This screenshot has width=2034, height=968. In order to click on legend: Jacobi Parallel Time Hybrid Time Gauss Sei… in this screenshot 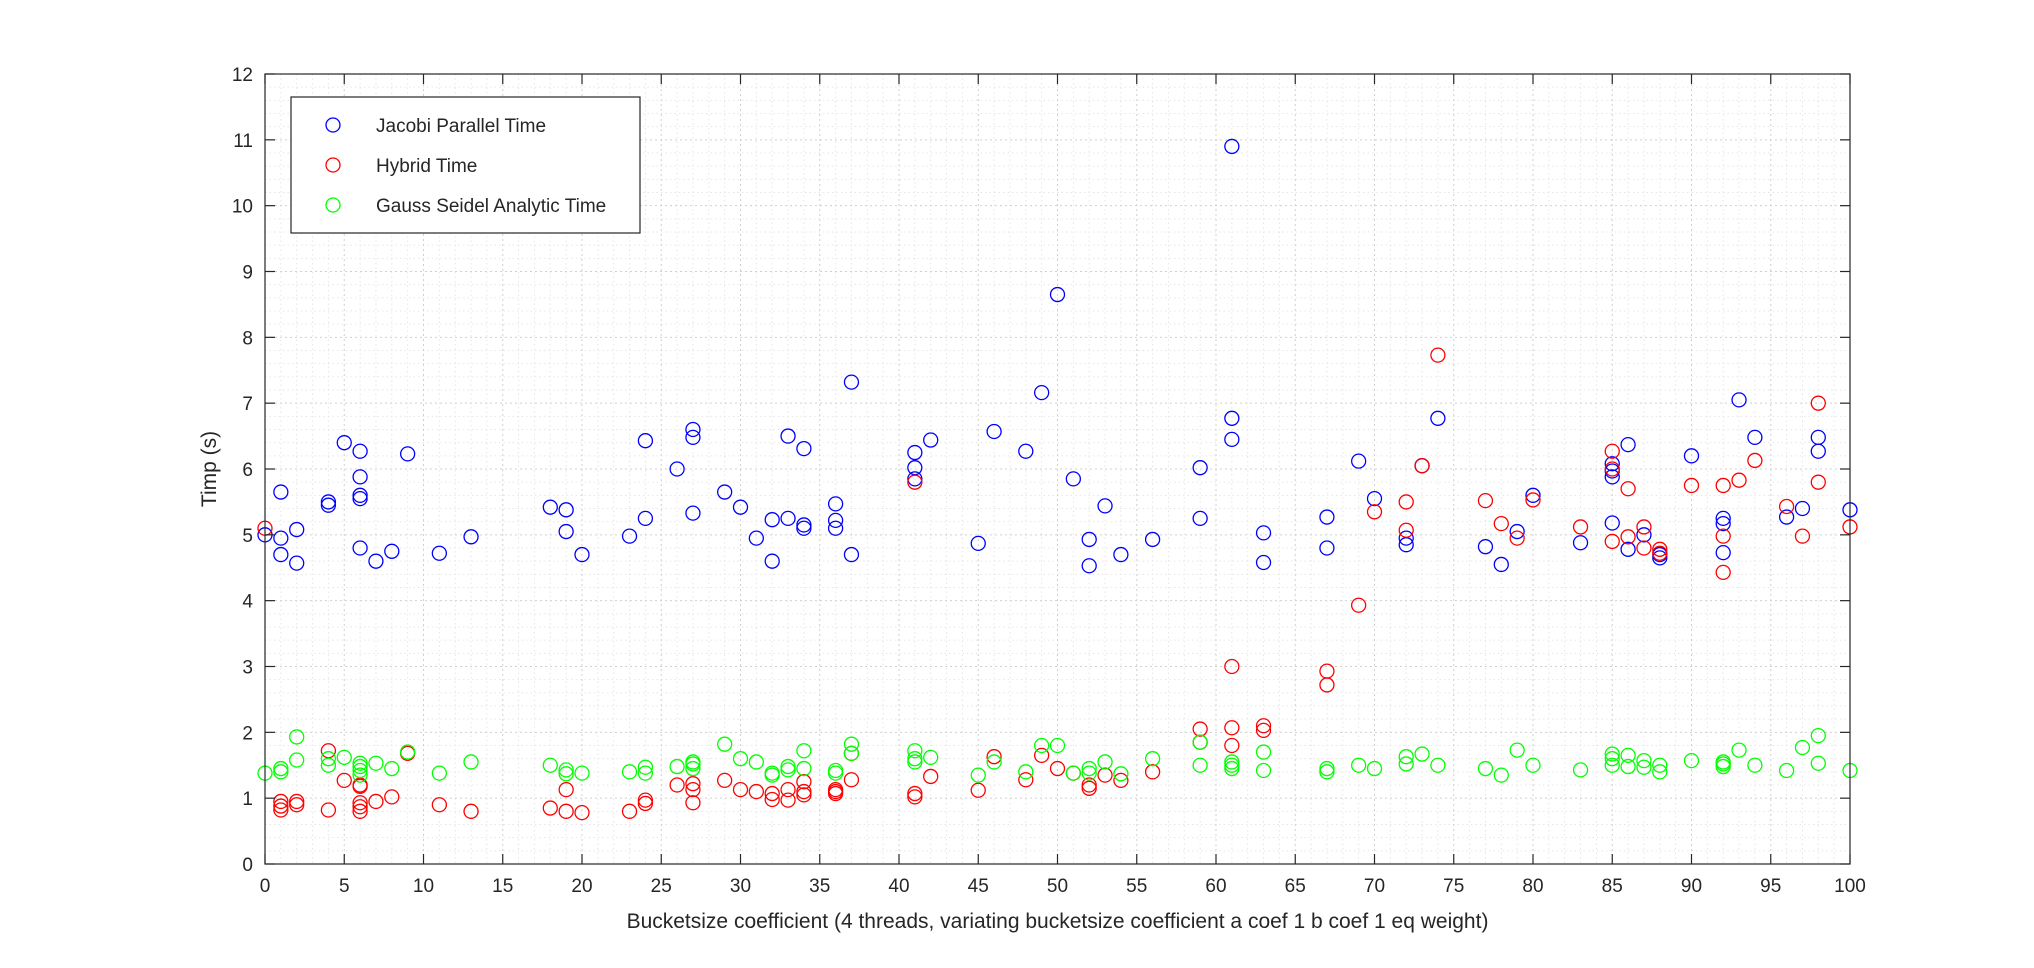, I will do `click(465, 165)`.